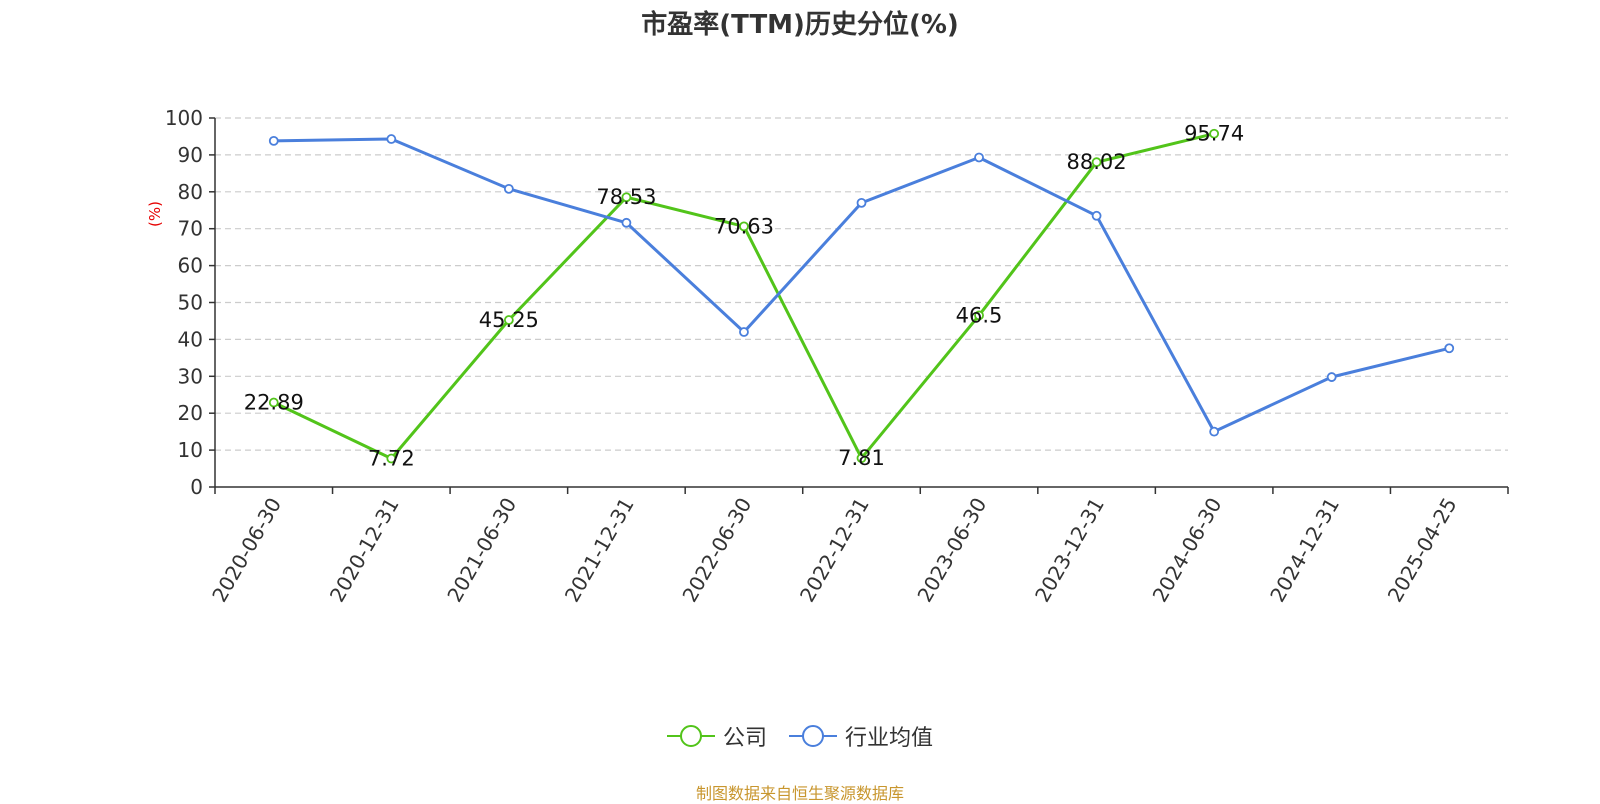 Image resolution: width=1600 pixels, height=804 pixels. Describe the element at coordinates (800, 25) in the screenshot. I see `chart-title: 市盈率(TTM)历史分位(%)` at that location.